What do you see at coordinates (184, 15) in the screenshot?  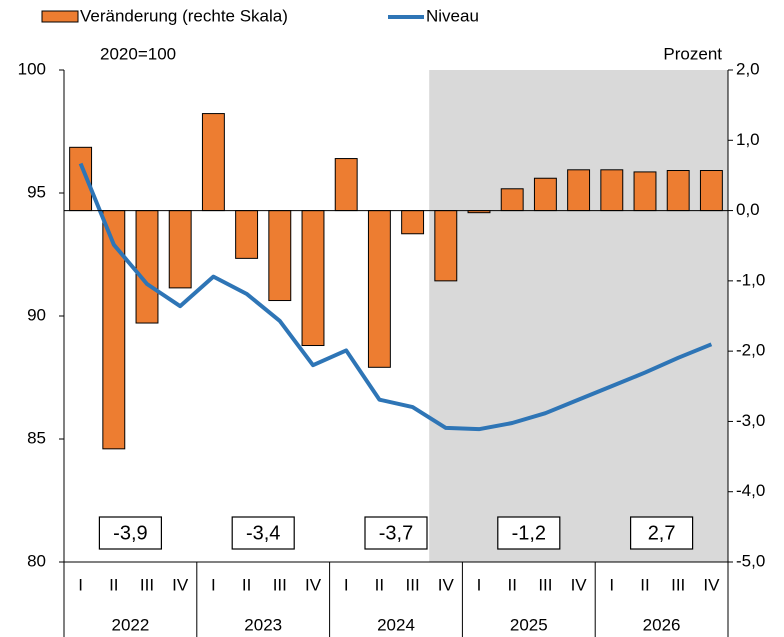 I see `legend-label: Veränderung (rechte Skala)` at bounding box center [184, 15].